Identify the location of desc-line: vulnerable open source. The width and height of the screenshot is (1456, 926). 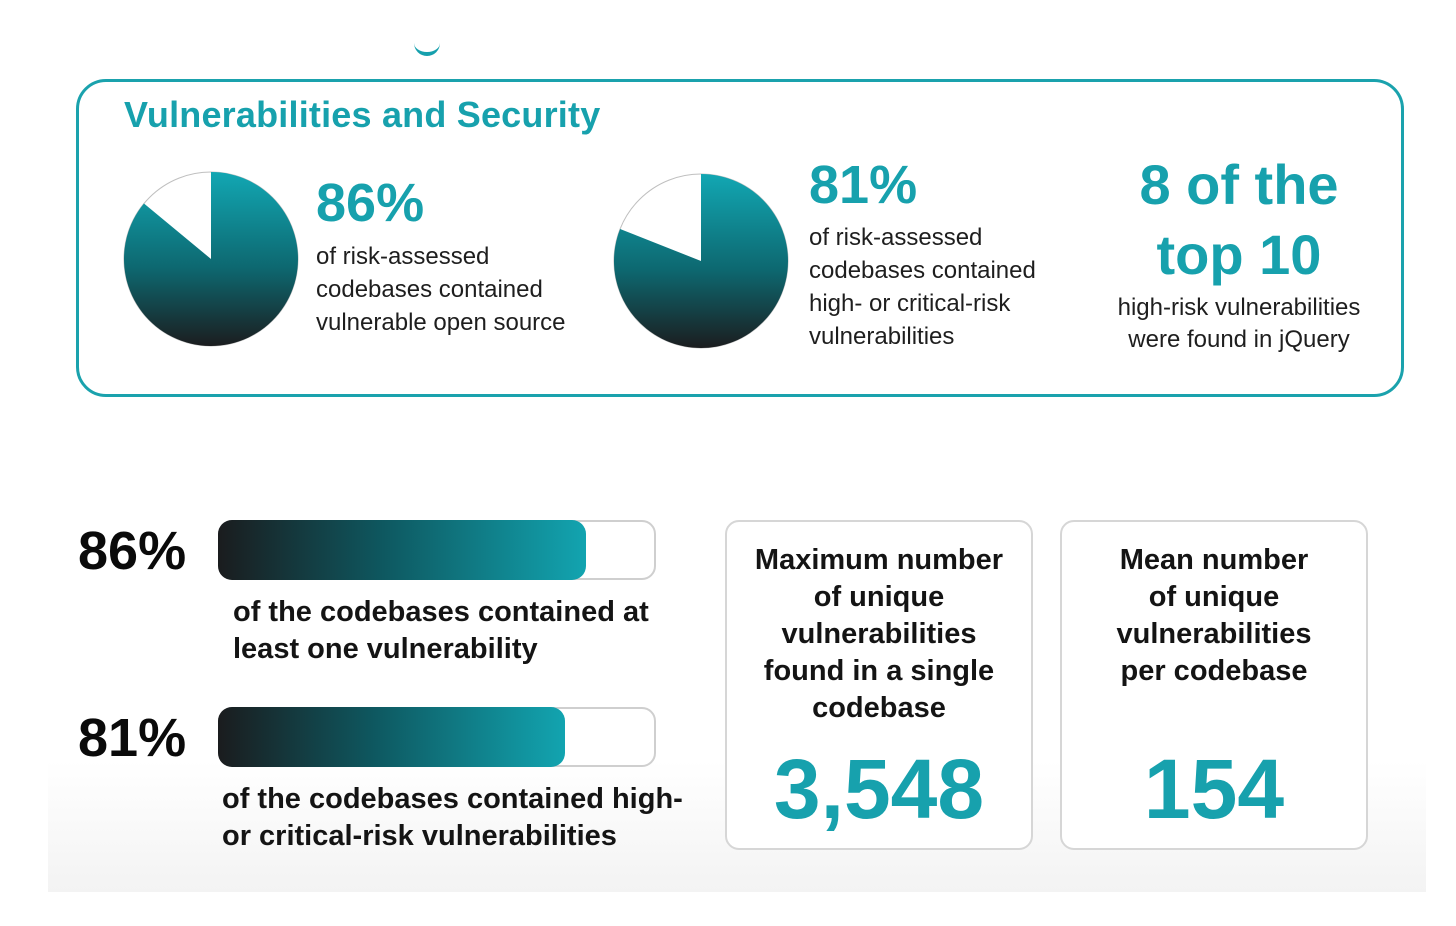
(441, 322).